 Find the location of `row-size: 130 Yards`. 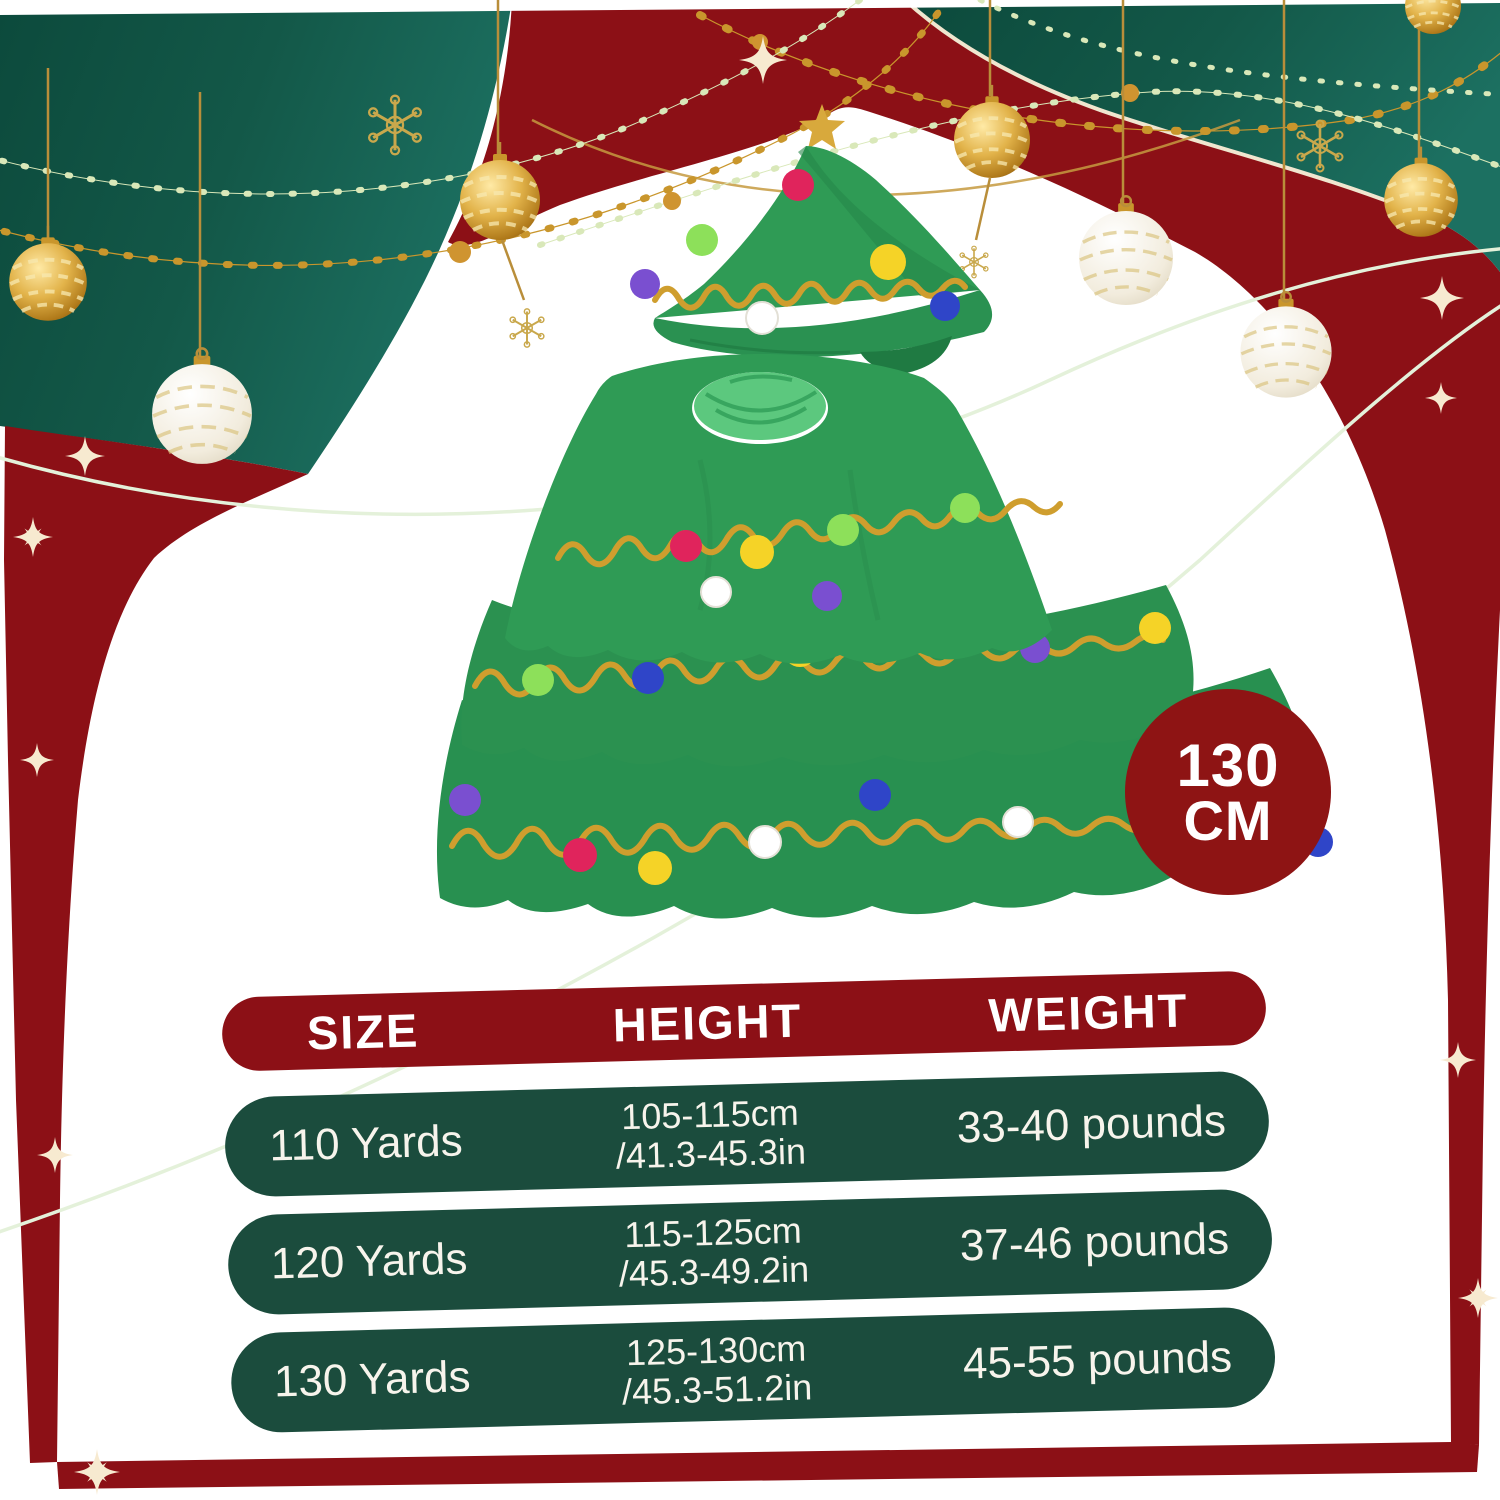

row-size: 130 Yards is located at coordinates (372, 1379).